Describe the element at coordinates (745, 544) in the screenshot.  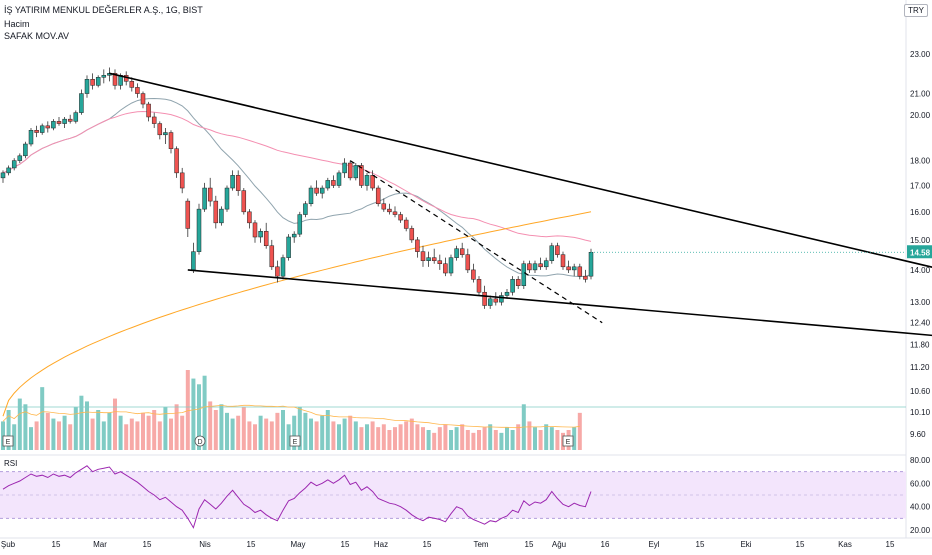
I see `time-tick-label: Eki` at that location.